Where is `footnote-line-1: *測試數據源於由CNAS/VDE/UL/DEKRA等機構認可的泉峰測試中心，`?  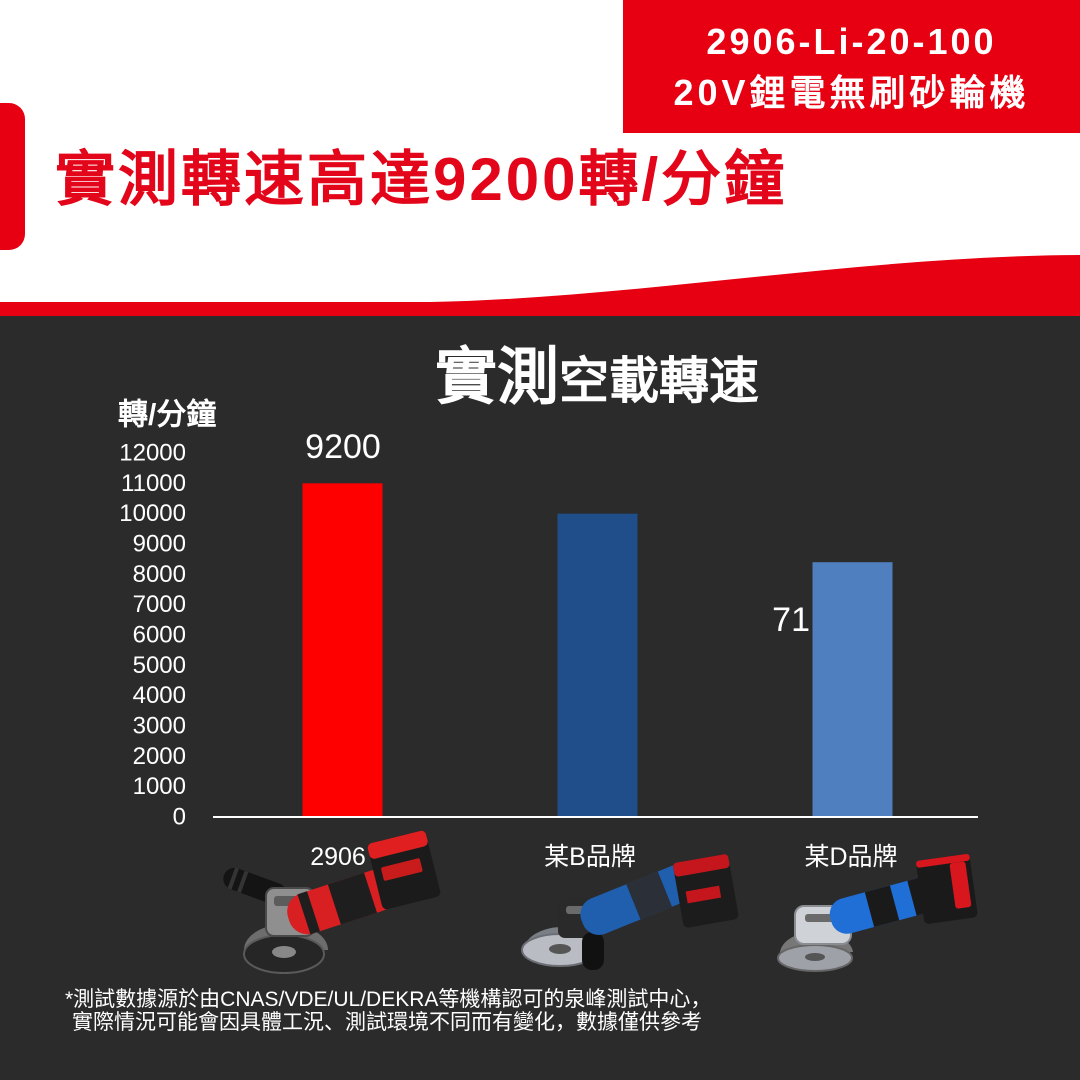 footnote-line-1: *測試數據源於由CNAS/VDE/UL/DEKRA等機構認可的泉峰測試中心， is located at coordinates (388, 999).